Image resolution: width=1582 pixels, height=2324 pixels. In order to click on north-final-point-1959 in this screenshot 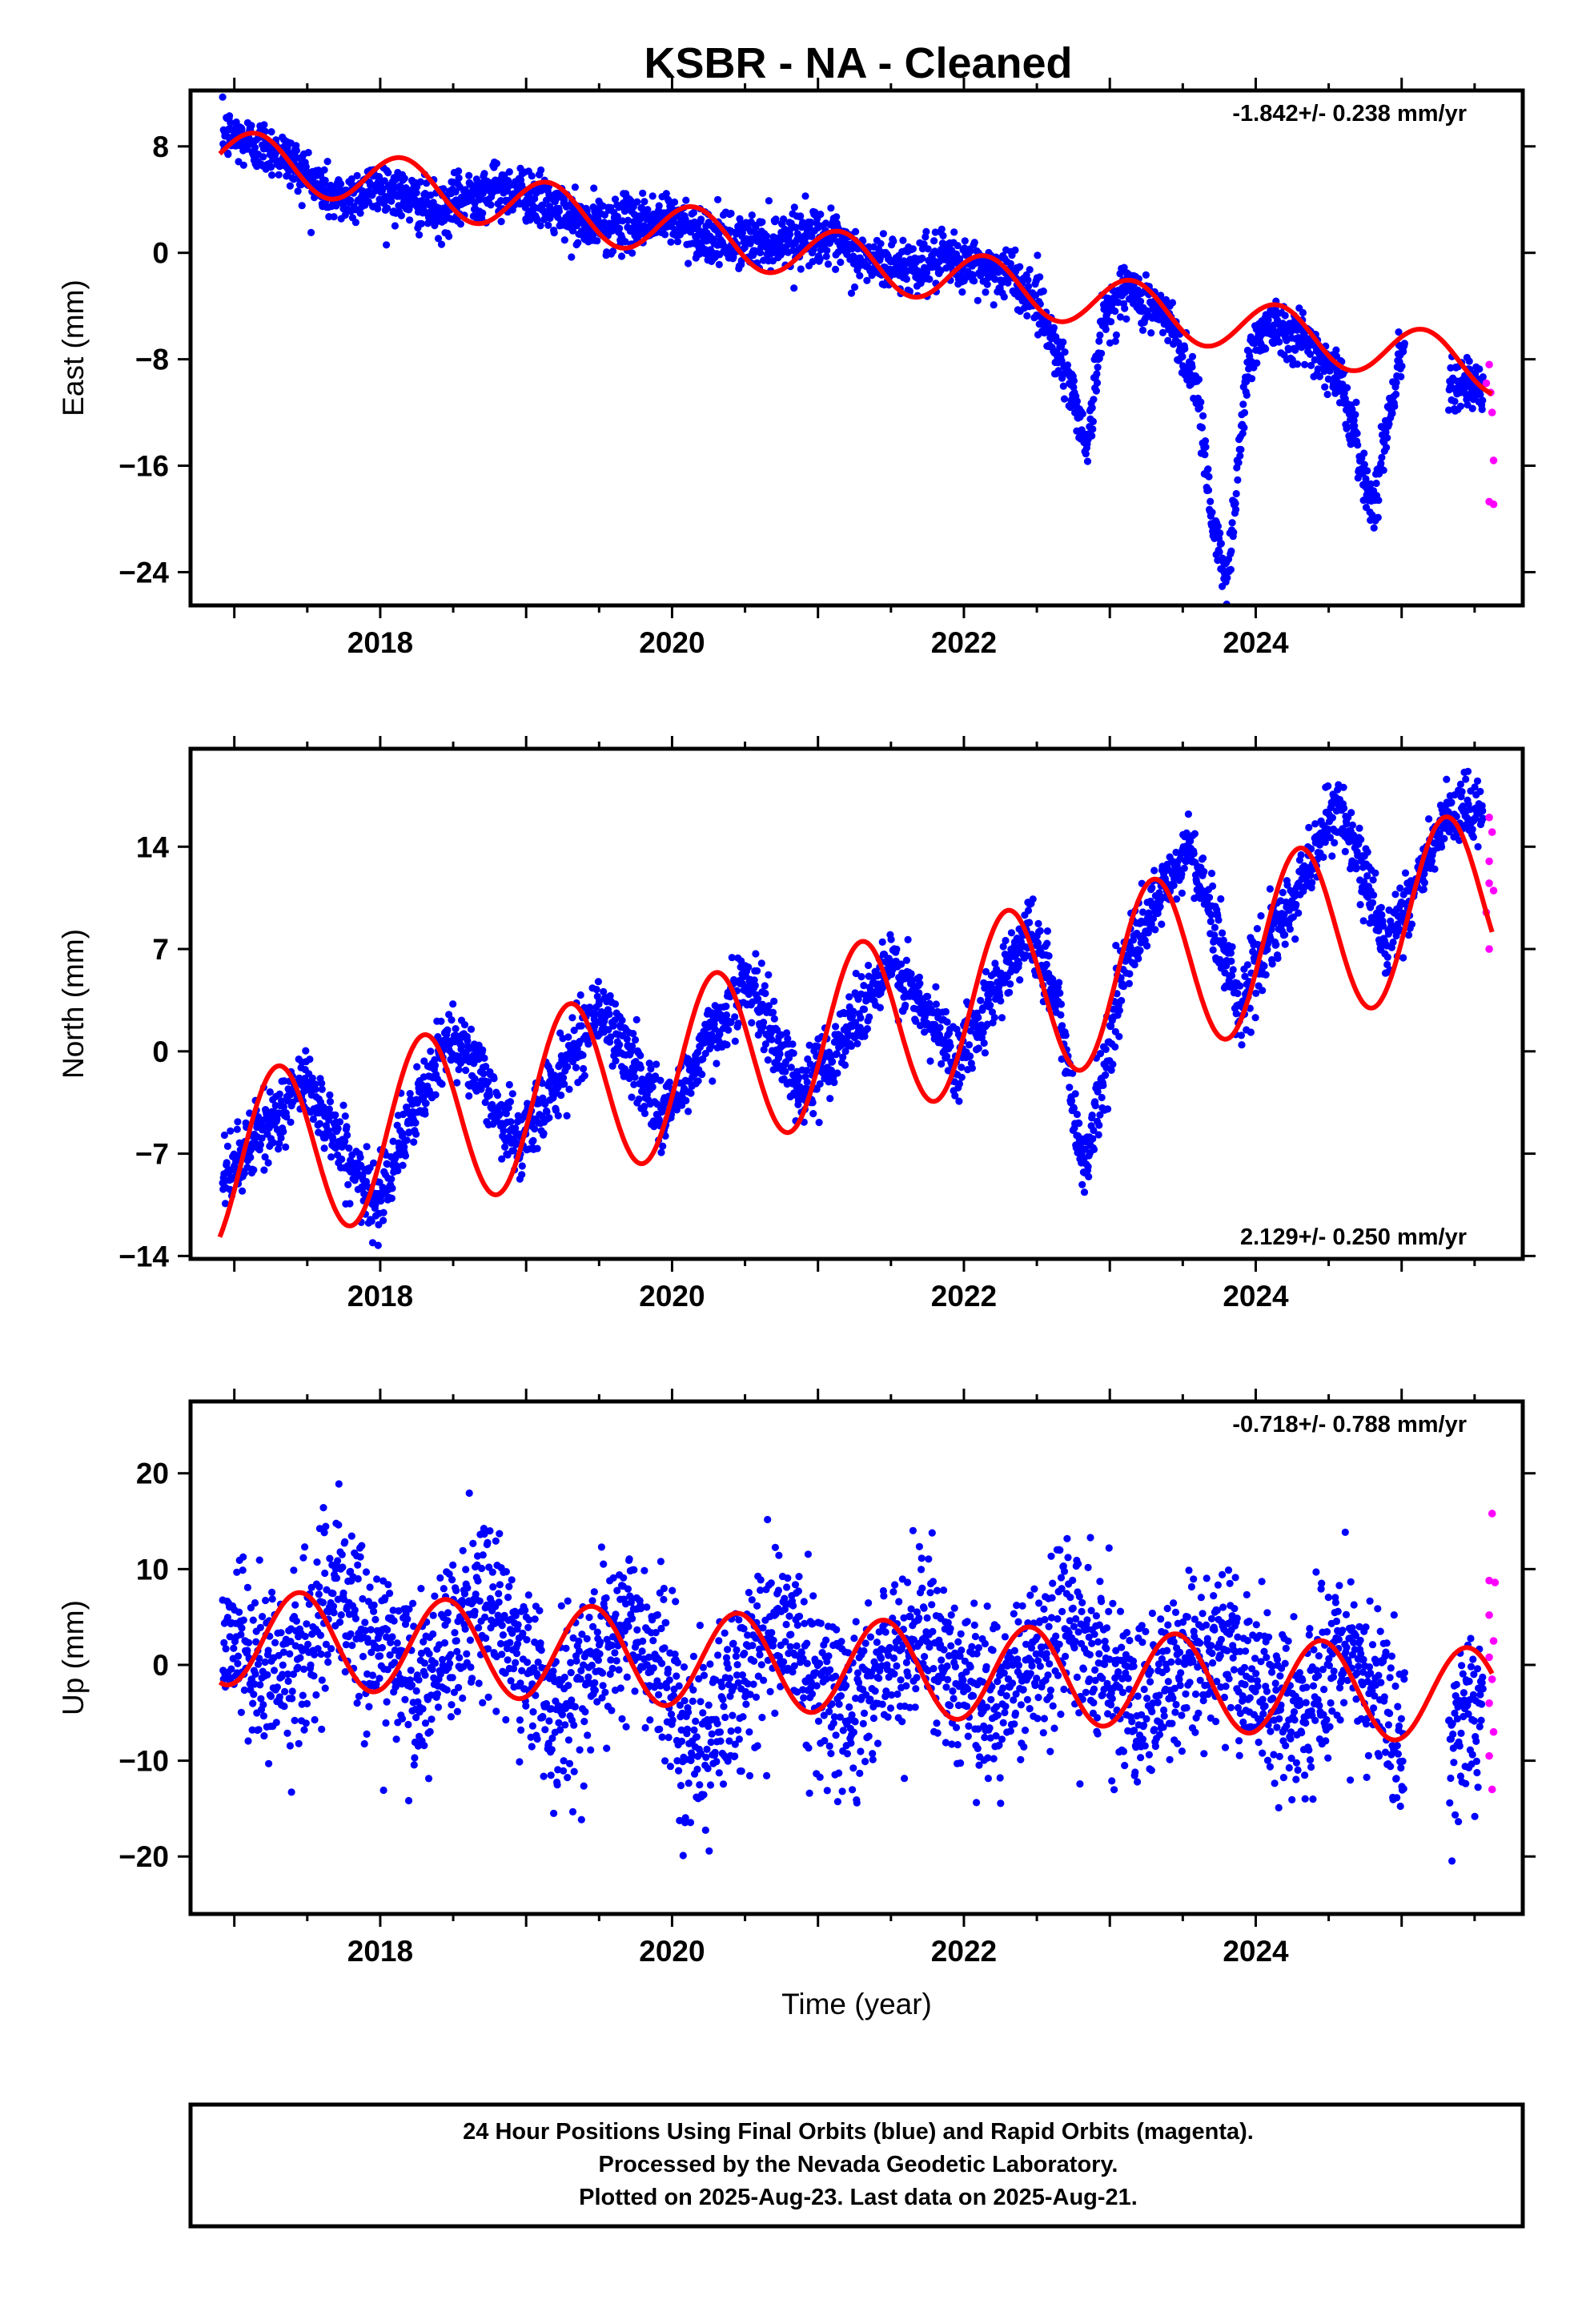, I will do `click(1116, 946)`.